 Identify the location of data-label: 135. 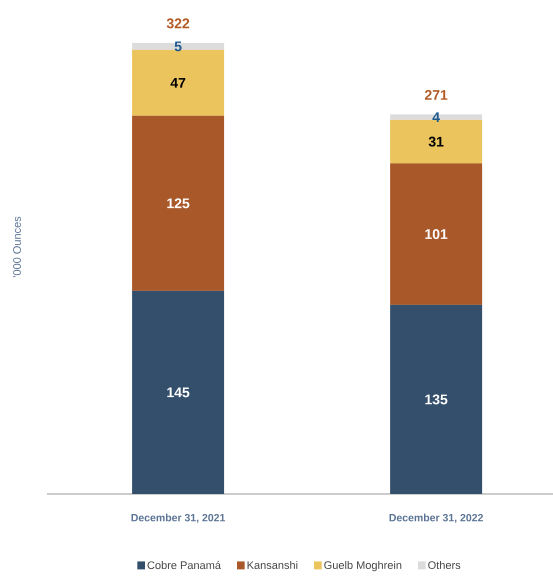
(436, 399).